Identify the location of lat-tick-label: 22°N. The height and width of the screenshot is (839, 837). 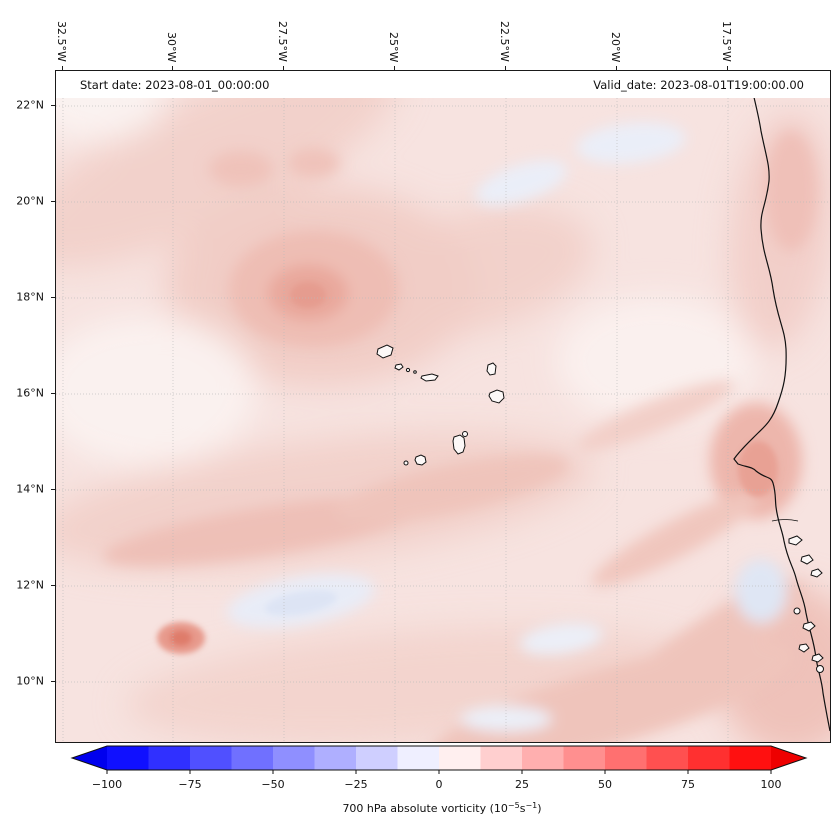
(30, 105).